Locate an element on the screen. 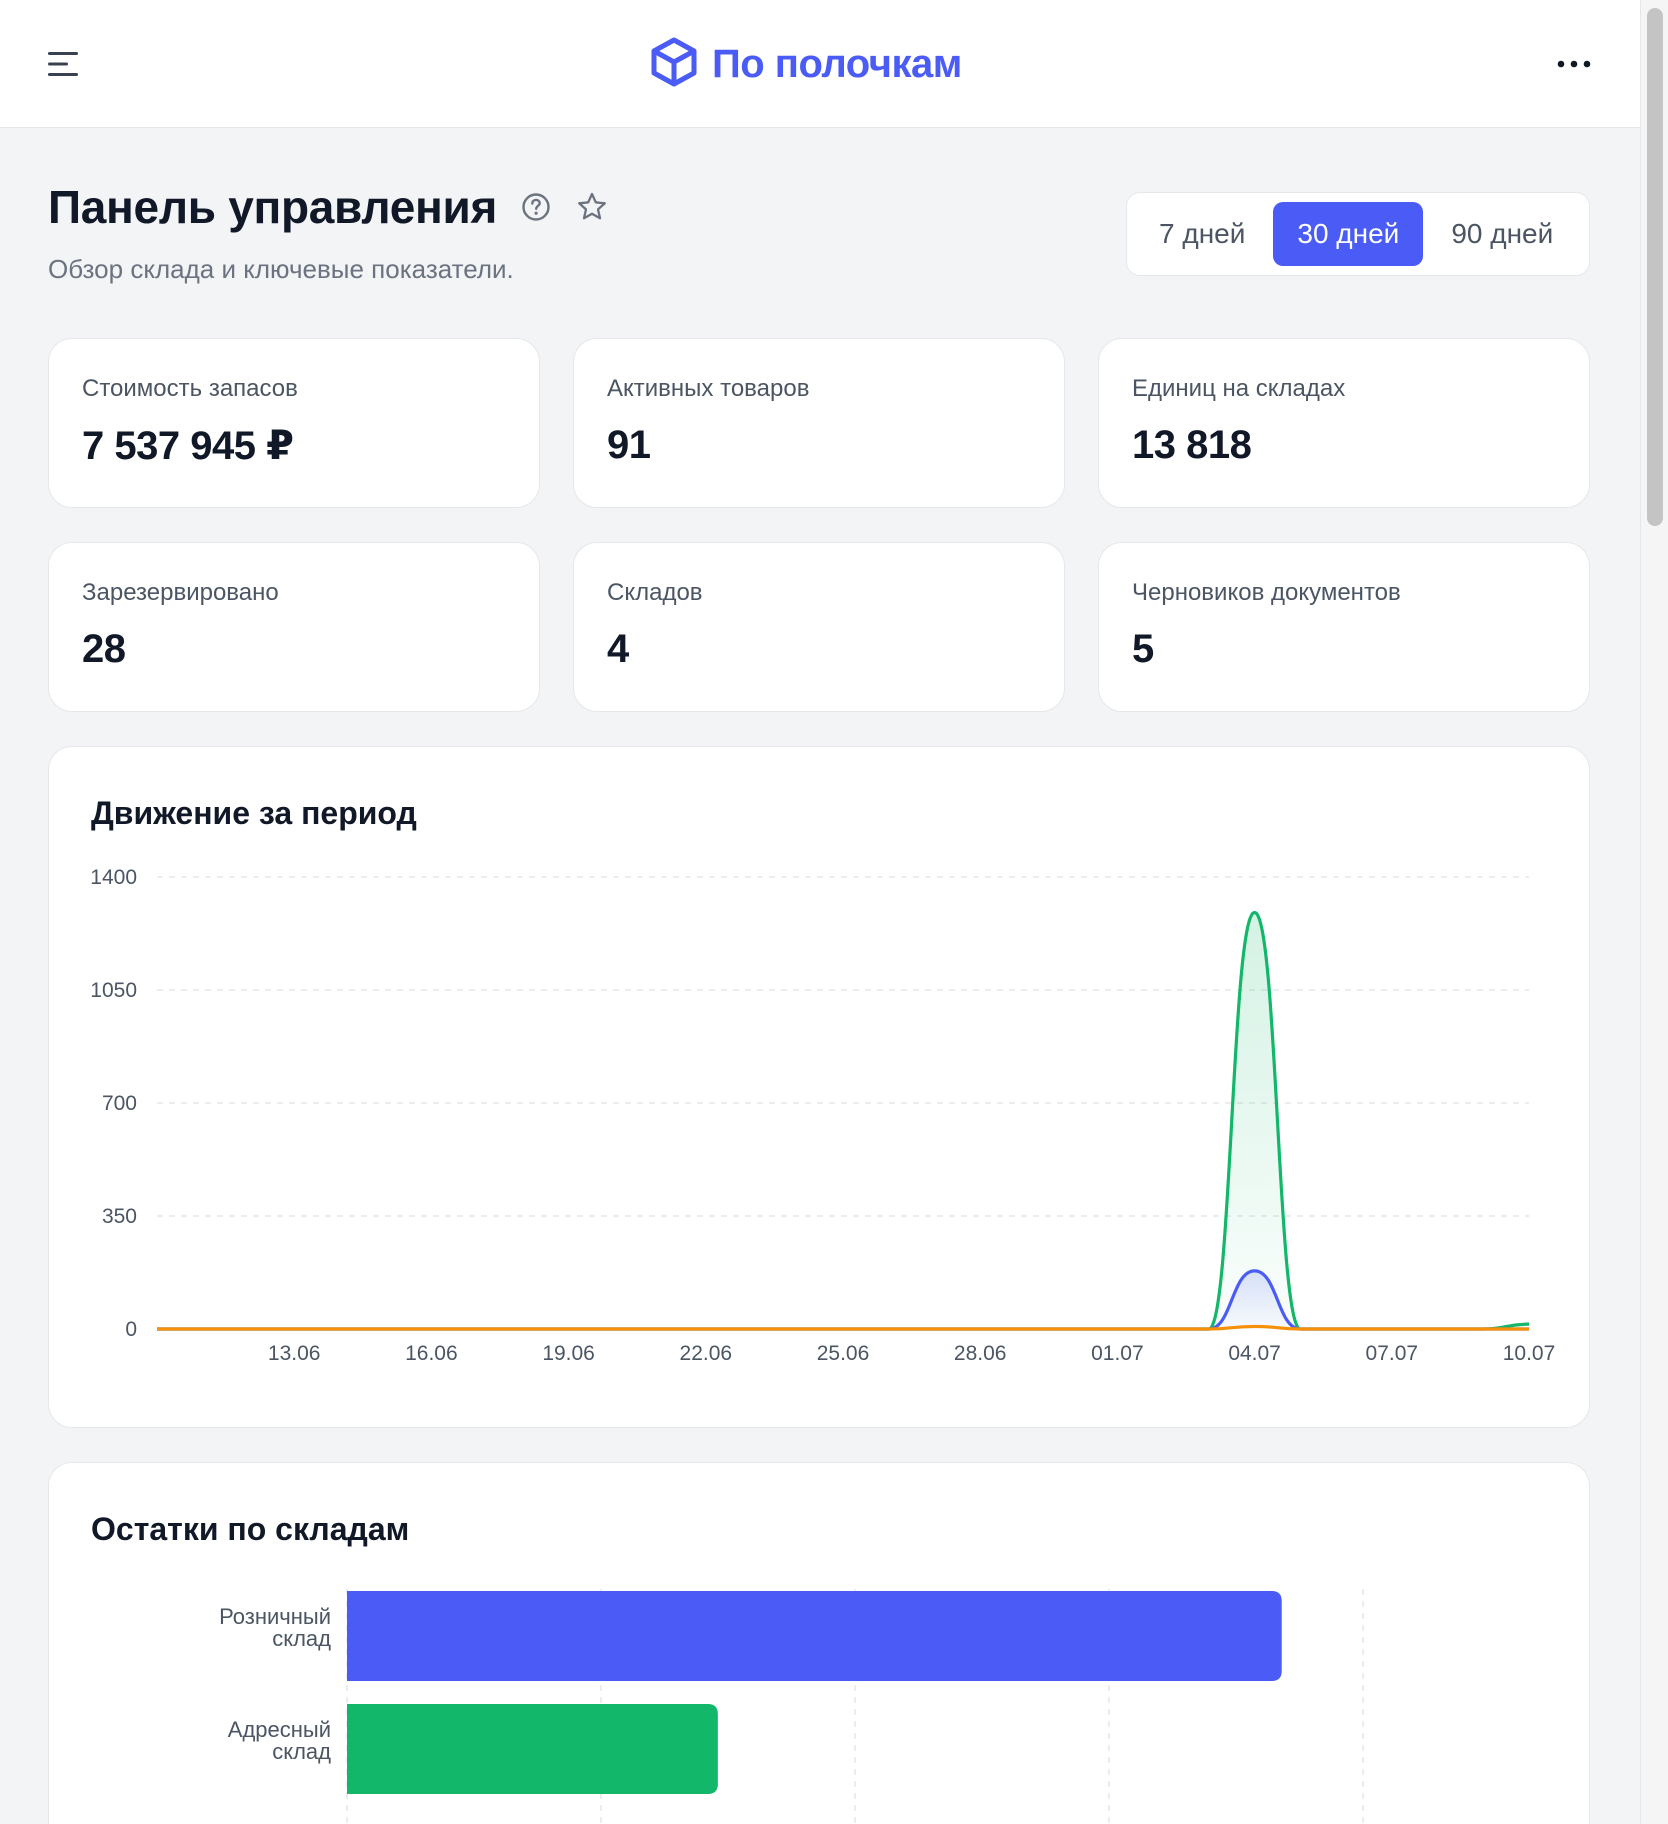 The height and width of the screenshot is (1824, 1668). period-switch: 7 дней 30 дней 90 дней is located at coordinates (1358, 234).